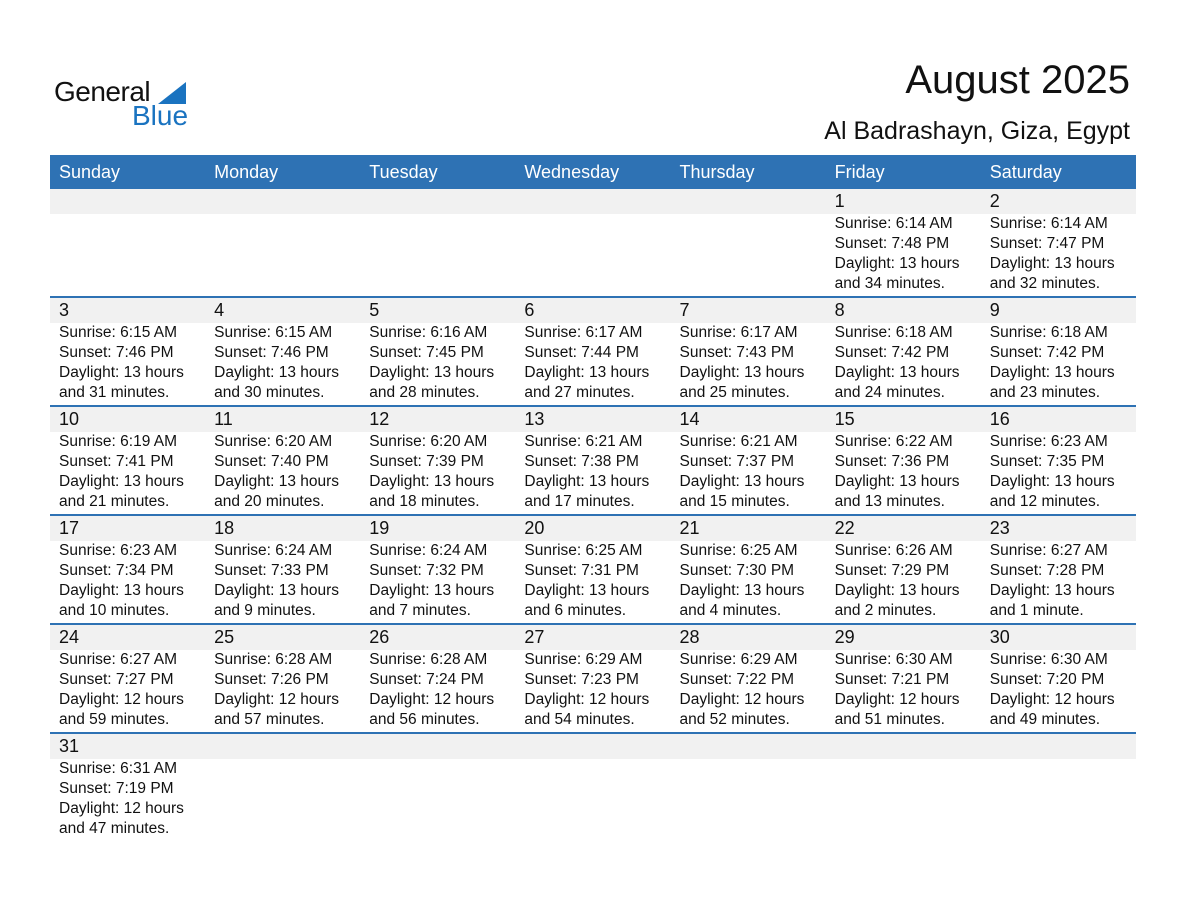  I want to click on weekday-saturday: Saturday, so click(1025, 172).